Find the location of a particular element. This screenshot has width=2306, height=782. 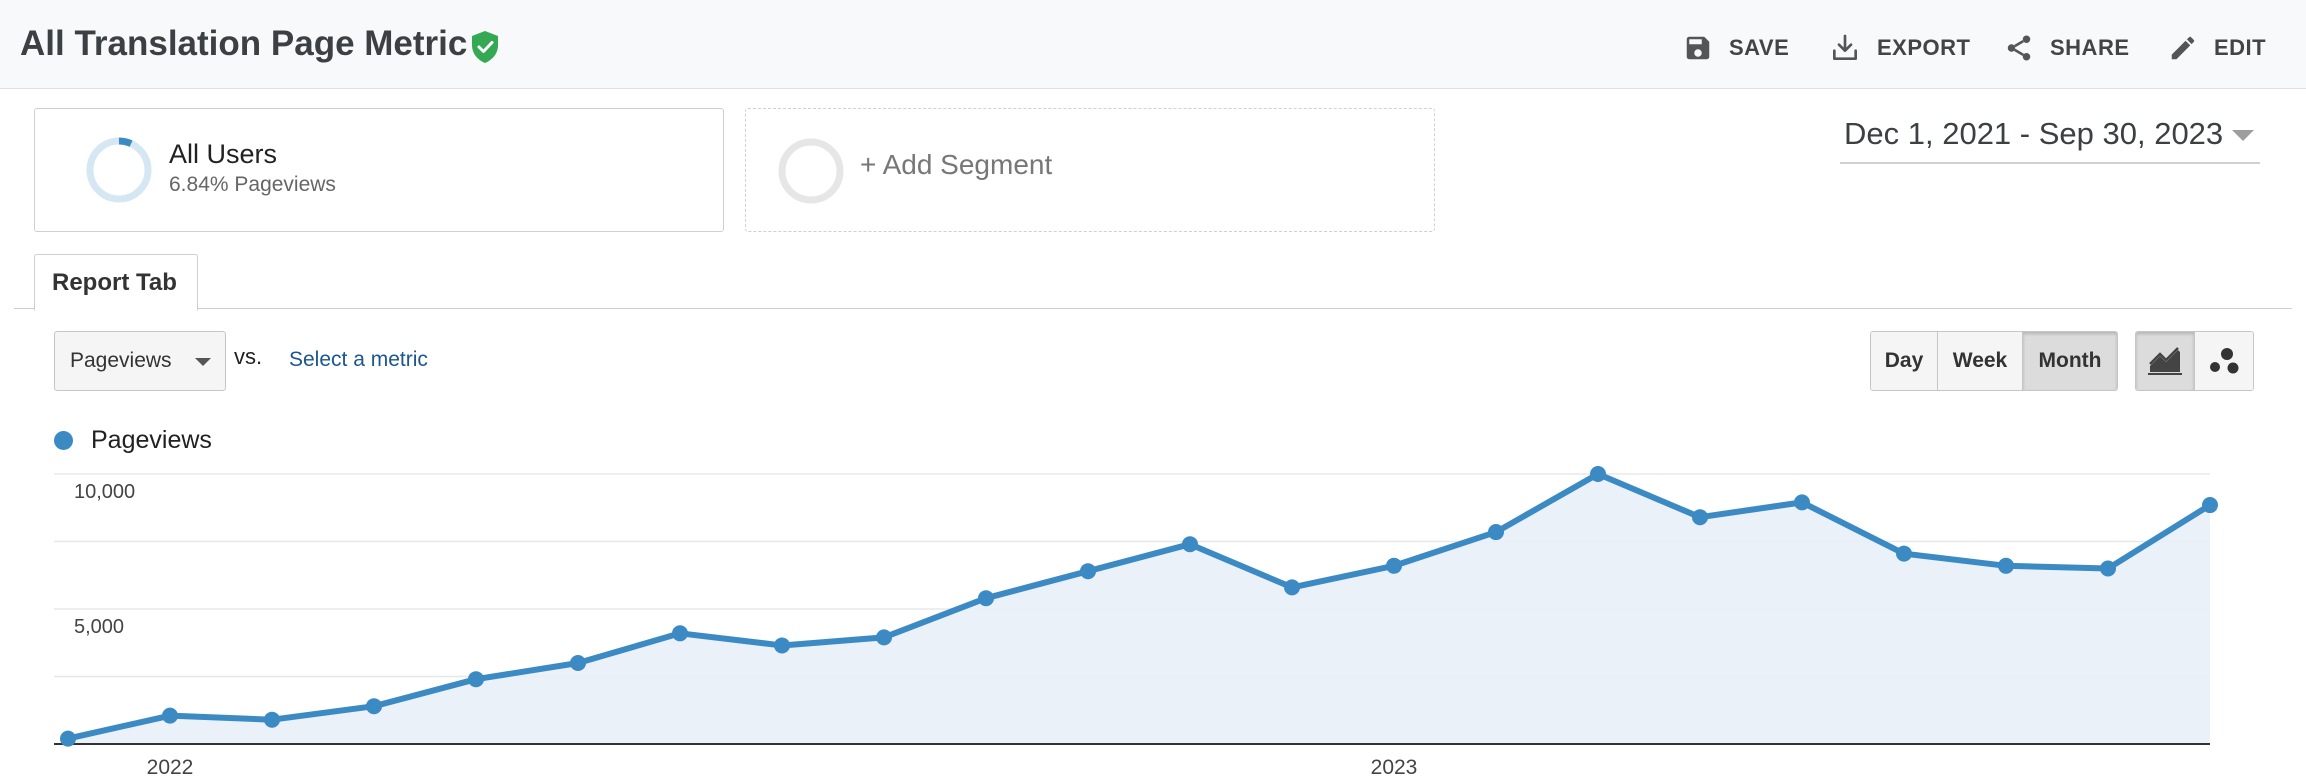

motion-chart-button is located at coordinates (2224, 361).